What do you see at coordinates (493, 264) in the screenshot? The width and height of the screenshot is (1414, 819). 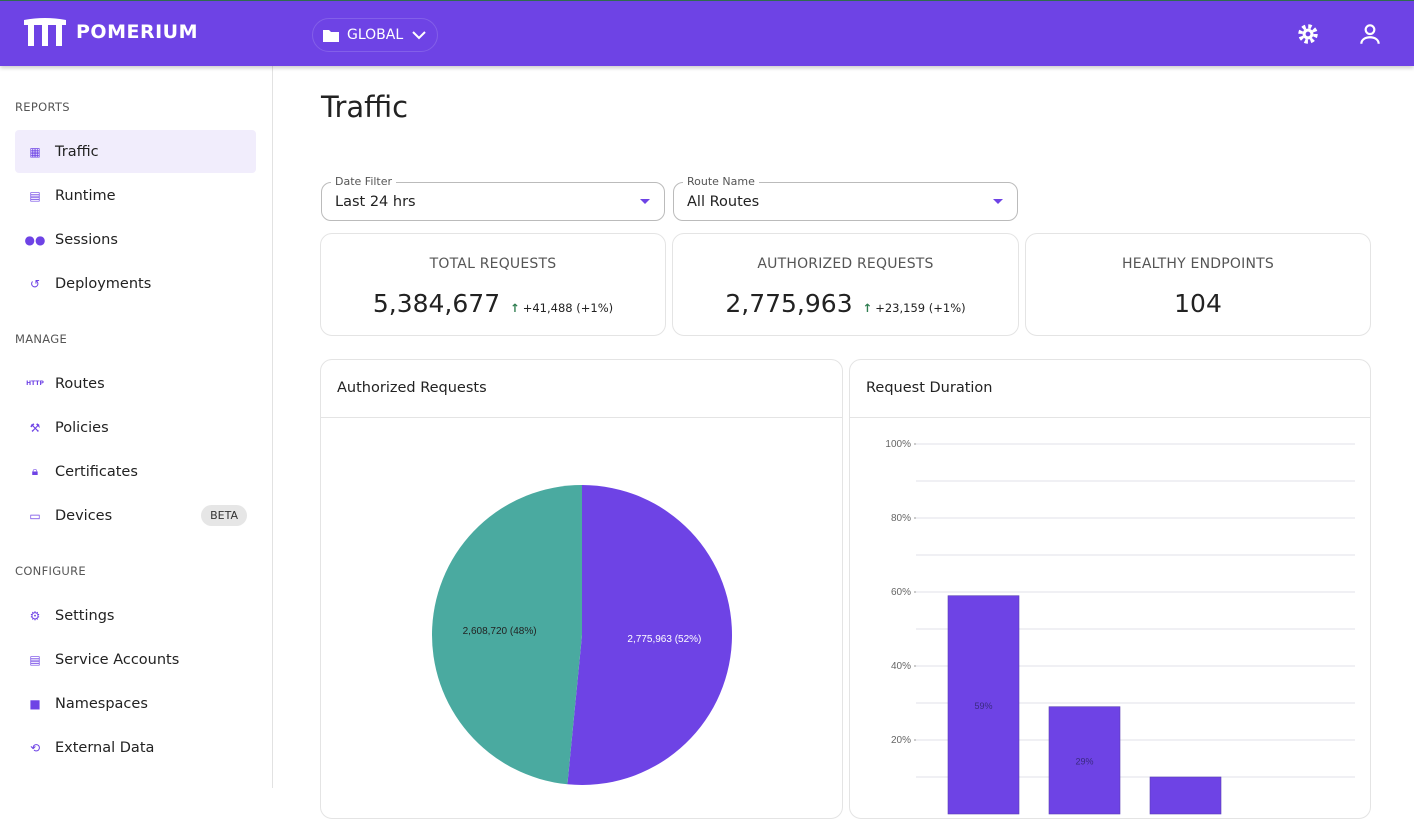 I see `stat-label: TOTAL REQUESTS` at bounding box center [493, 264].